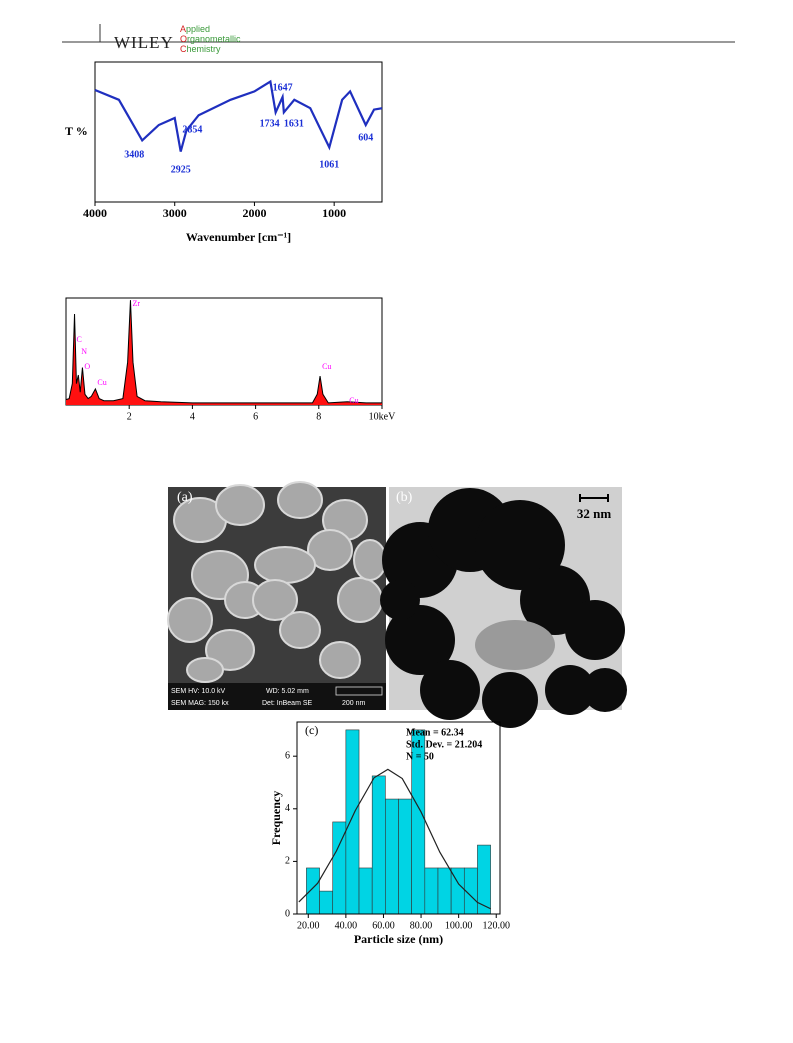 The width and height of the screenshot is (793, 1043). Describe the element at coordinates (287, 861) in the screenshot. I see `y-tick-label: 2` at that location.